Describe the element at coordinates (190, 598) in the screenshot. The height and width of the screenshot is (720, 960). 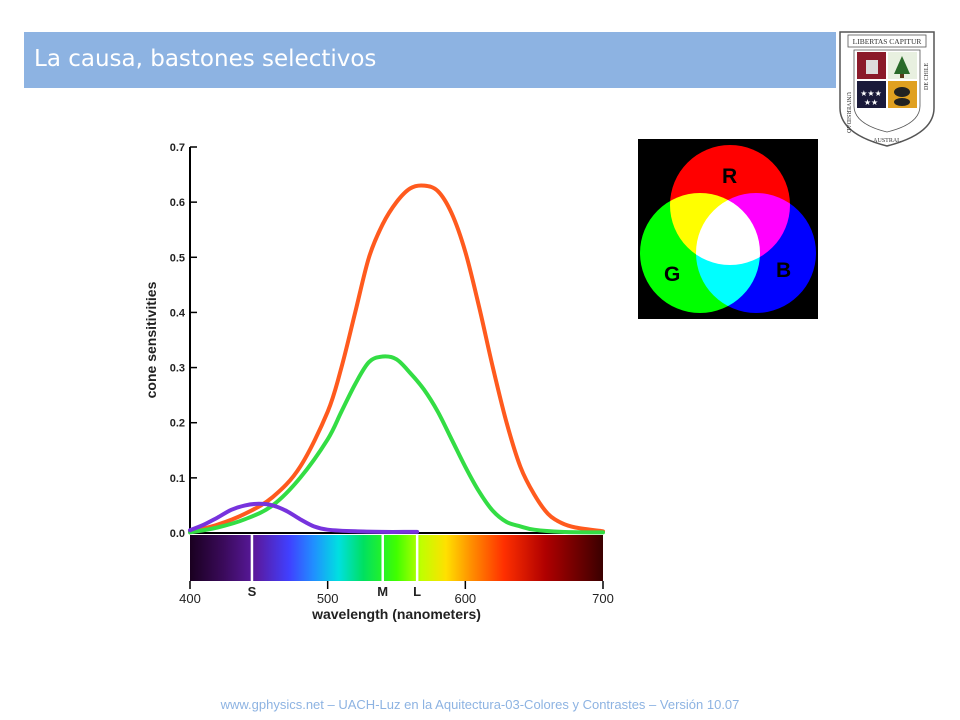
I see `x-tick-label: 400` at that location.